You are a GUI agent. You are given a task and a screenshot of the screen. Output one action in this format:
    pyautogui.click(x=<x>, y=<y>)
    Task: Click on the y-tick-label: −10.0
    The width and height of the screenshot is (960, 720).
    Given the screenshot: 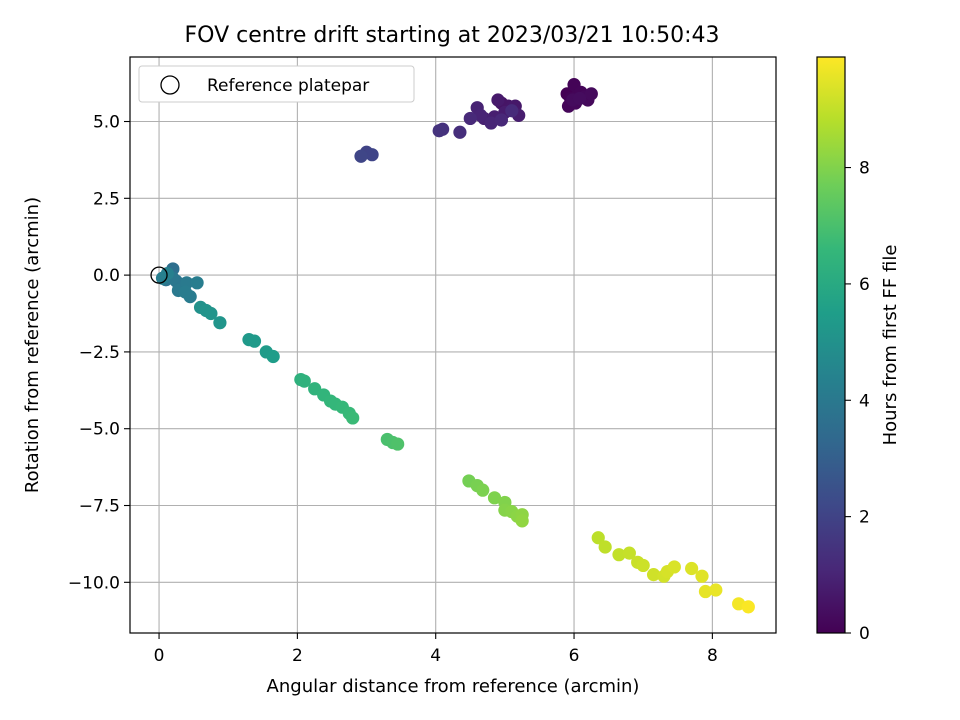 What is the action you would take?
    pyautogui.click(x=94, y=583)
    